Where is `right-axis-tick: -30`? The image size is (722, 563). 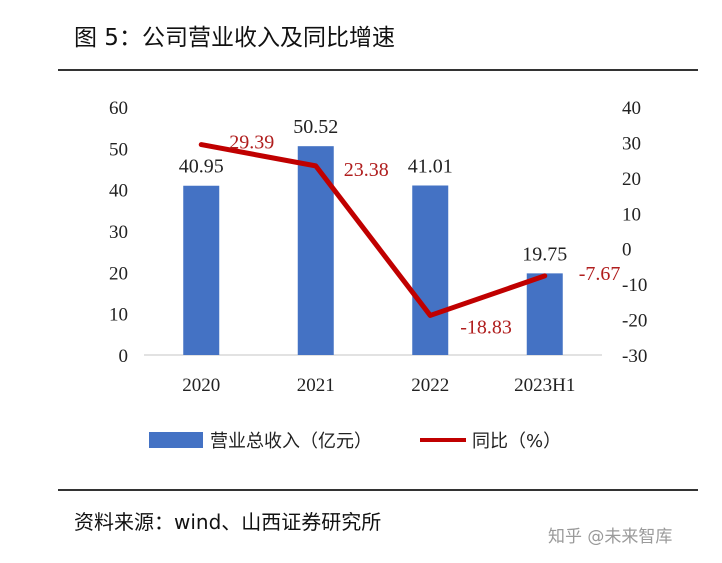 right-axis-tick: -30 is located at coordinates (634, 356).